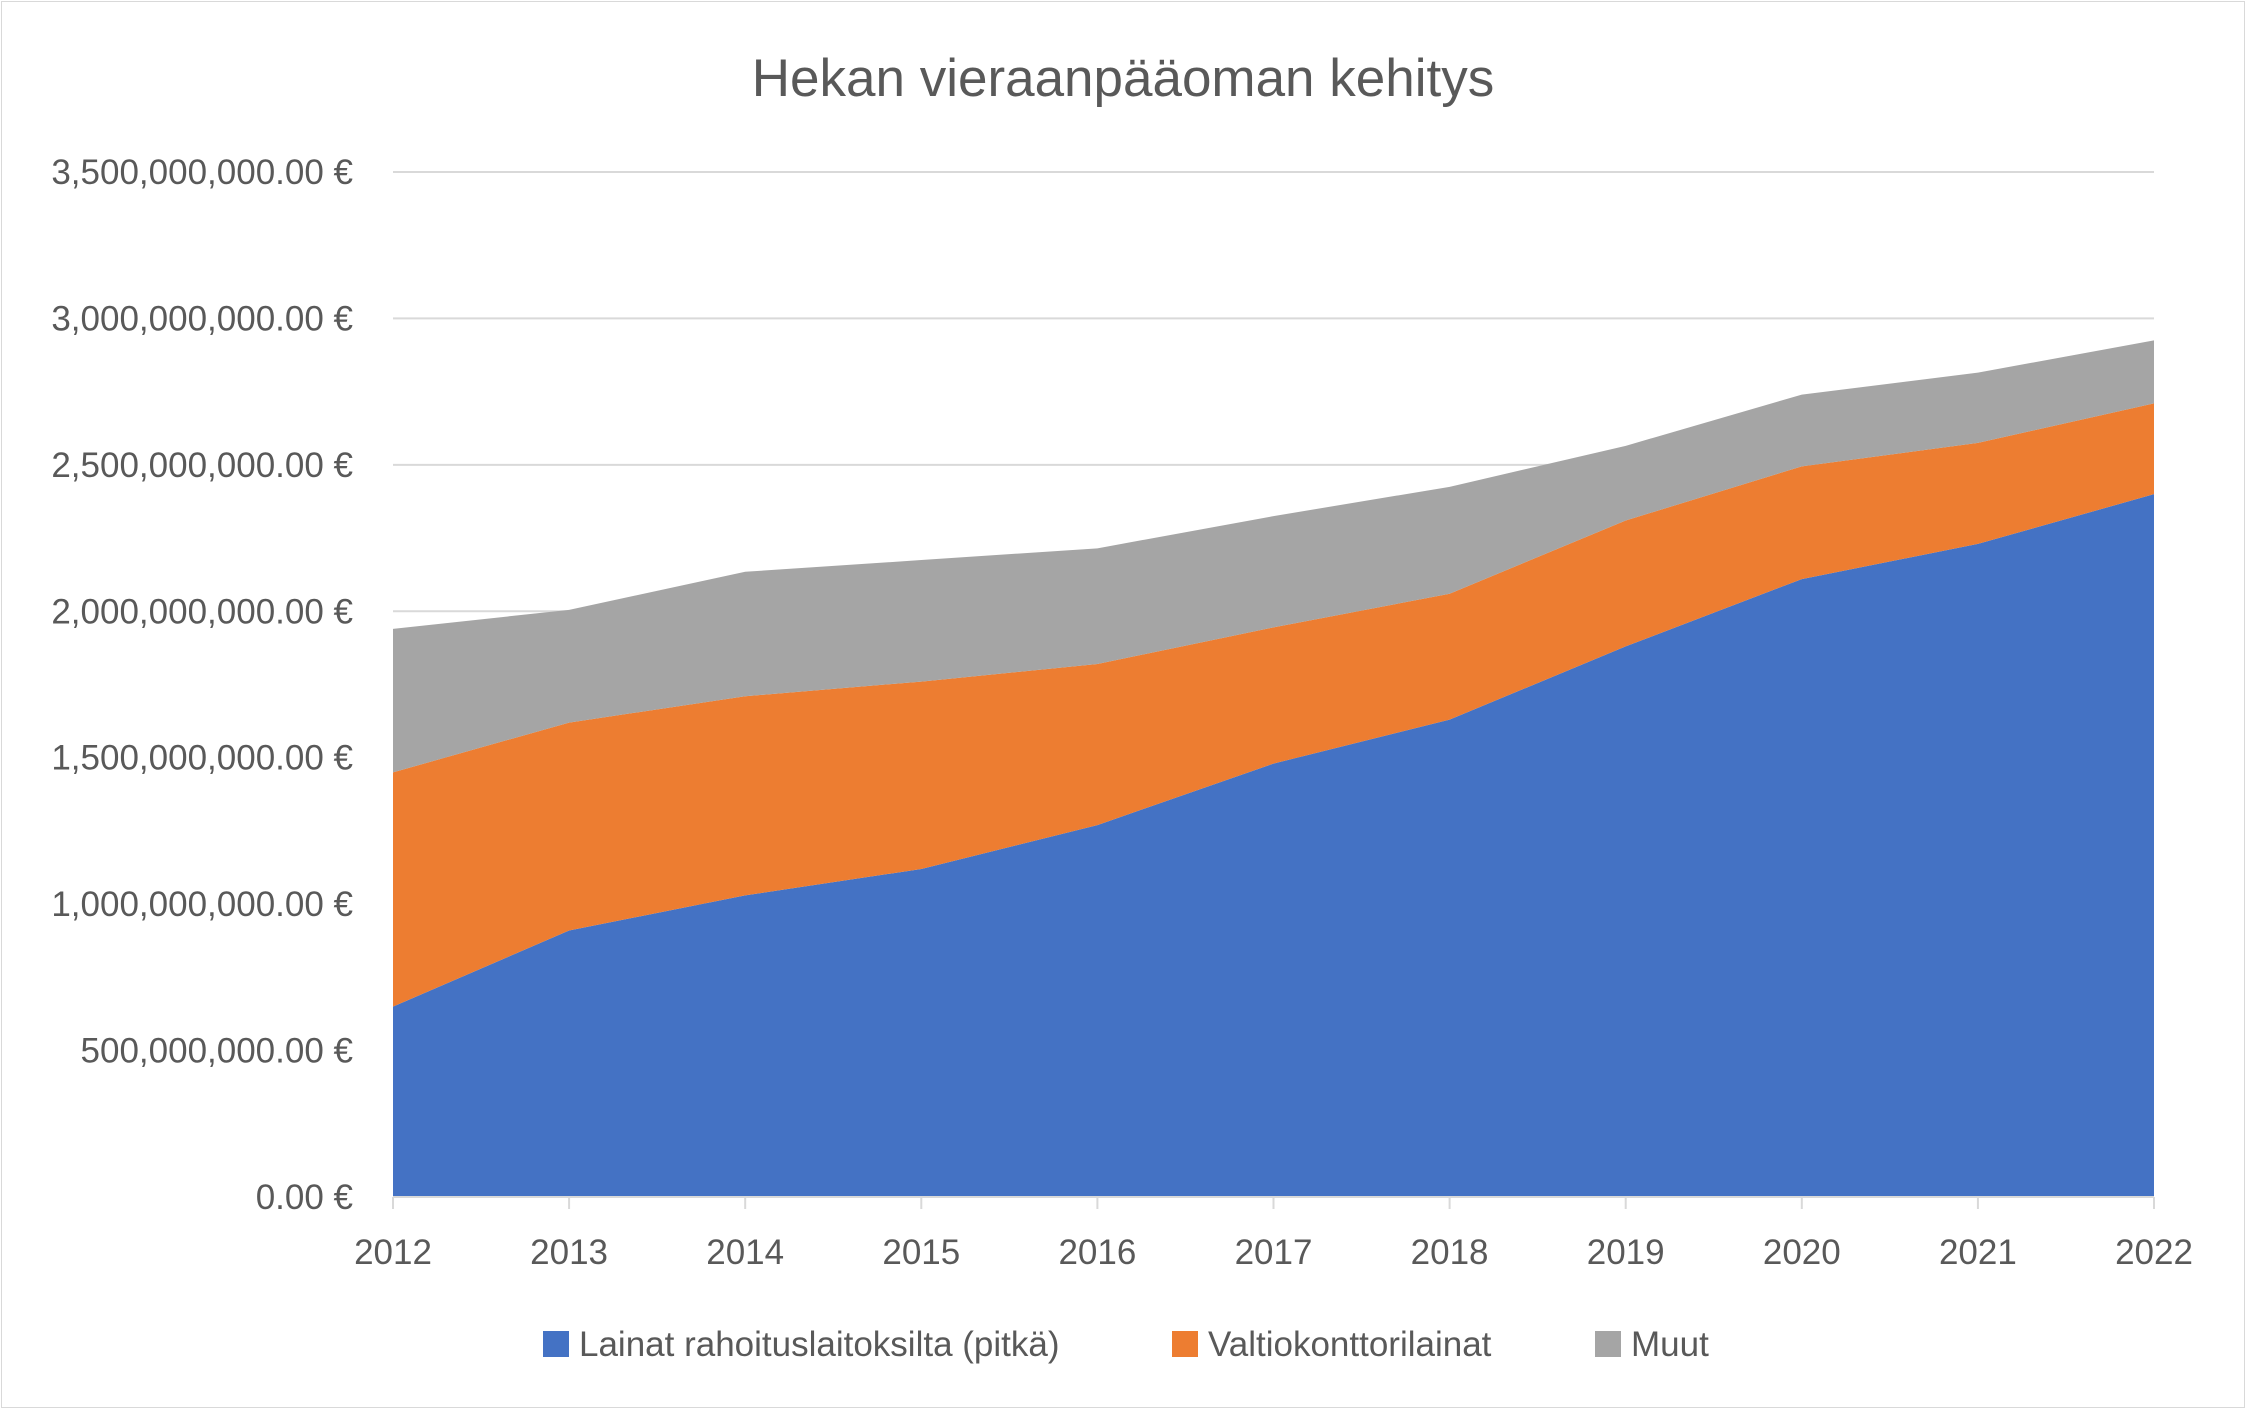 The width and height of the screenshot is (2248, 1411). Describe the element at coordinates (1097, 1252) in the screenshot. I see `x-tick-label: 2016` at that location.